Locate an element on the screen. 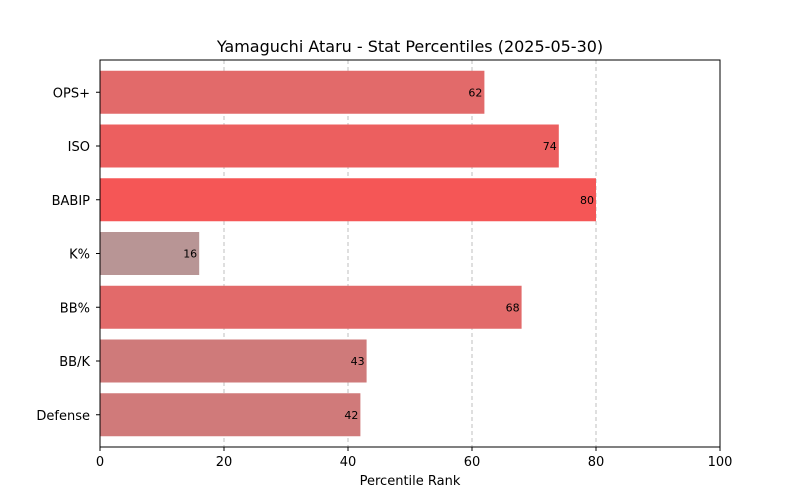 This screenshot has height=500, width=800. bar-value-label: 16 is located at coordinates (190, 254).